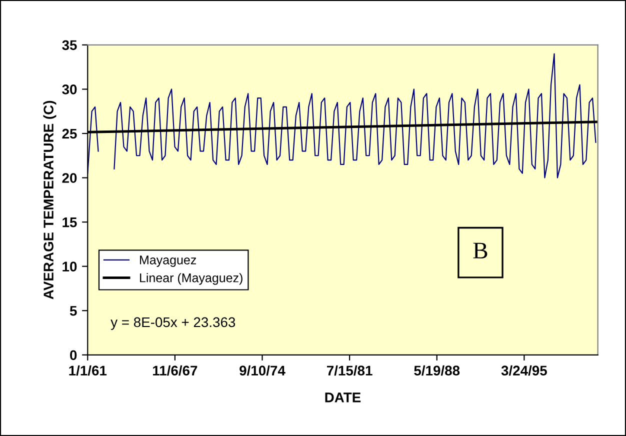 The height and width of the screenshot is (436, 626). Describe the element at coordinates (263, 370) in the screenshot. I see `x-tick-label: 9/10/74` at that location.